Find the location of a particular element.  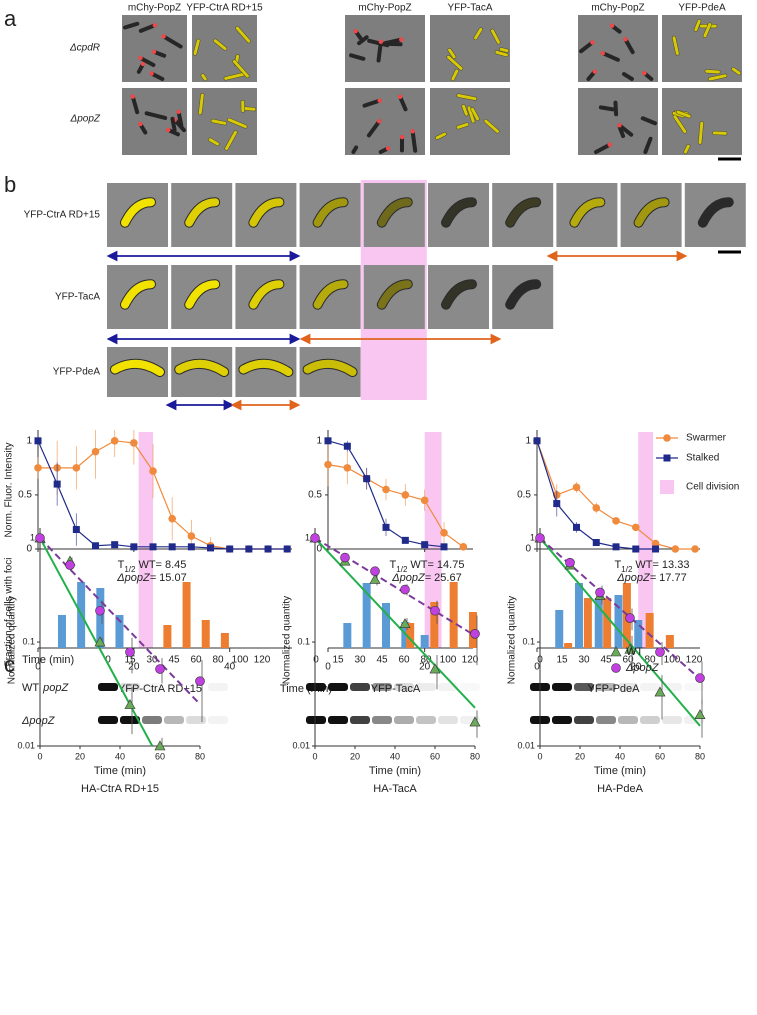

blot-time: 30 is located at coordinates (584, 660).